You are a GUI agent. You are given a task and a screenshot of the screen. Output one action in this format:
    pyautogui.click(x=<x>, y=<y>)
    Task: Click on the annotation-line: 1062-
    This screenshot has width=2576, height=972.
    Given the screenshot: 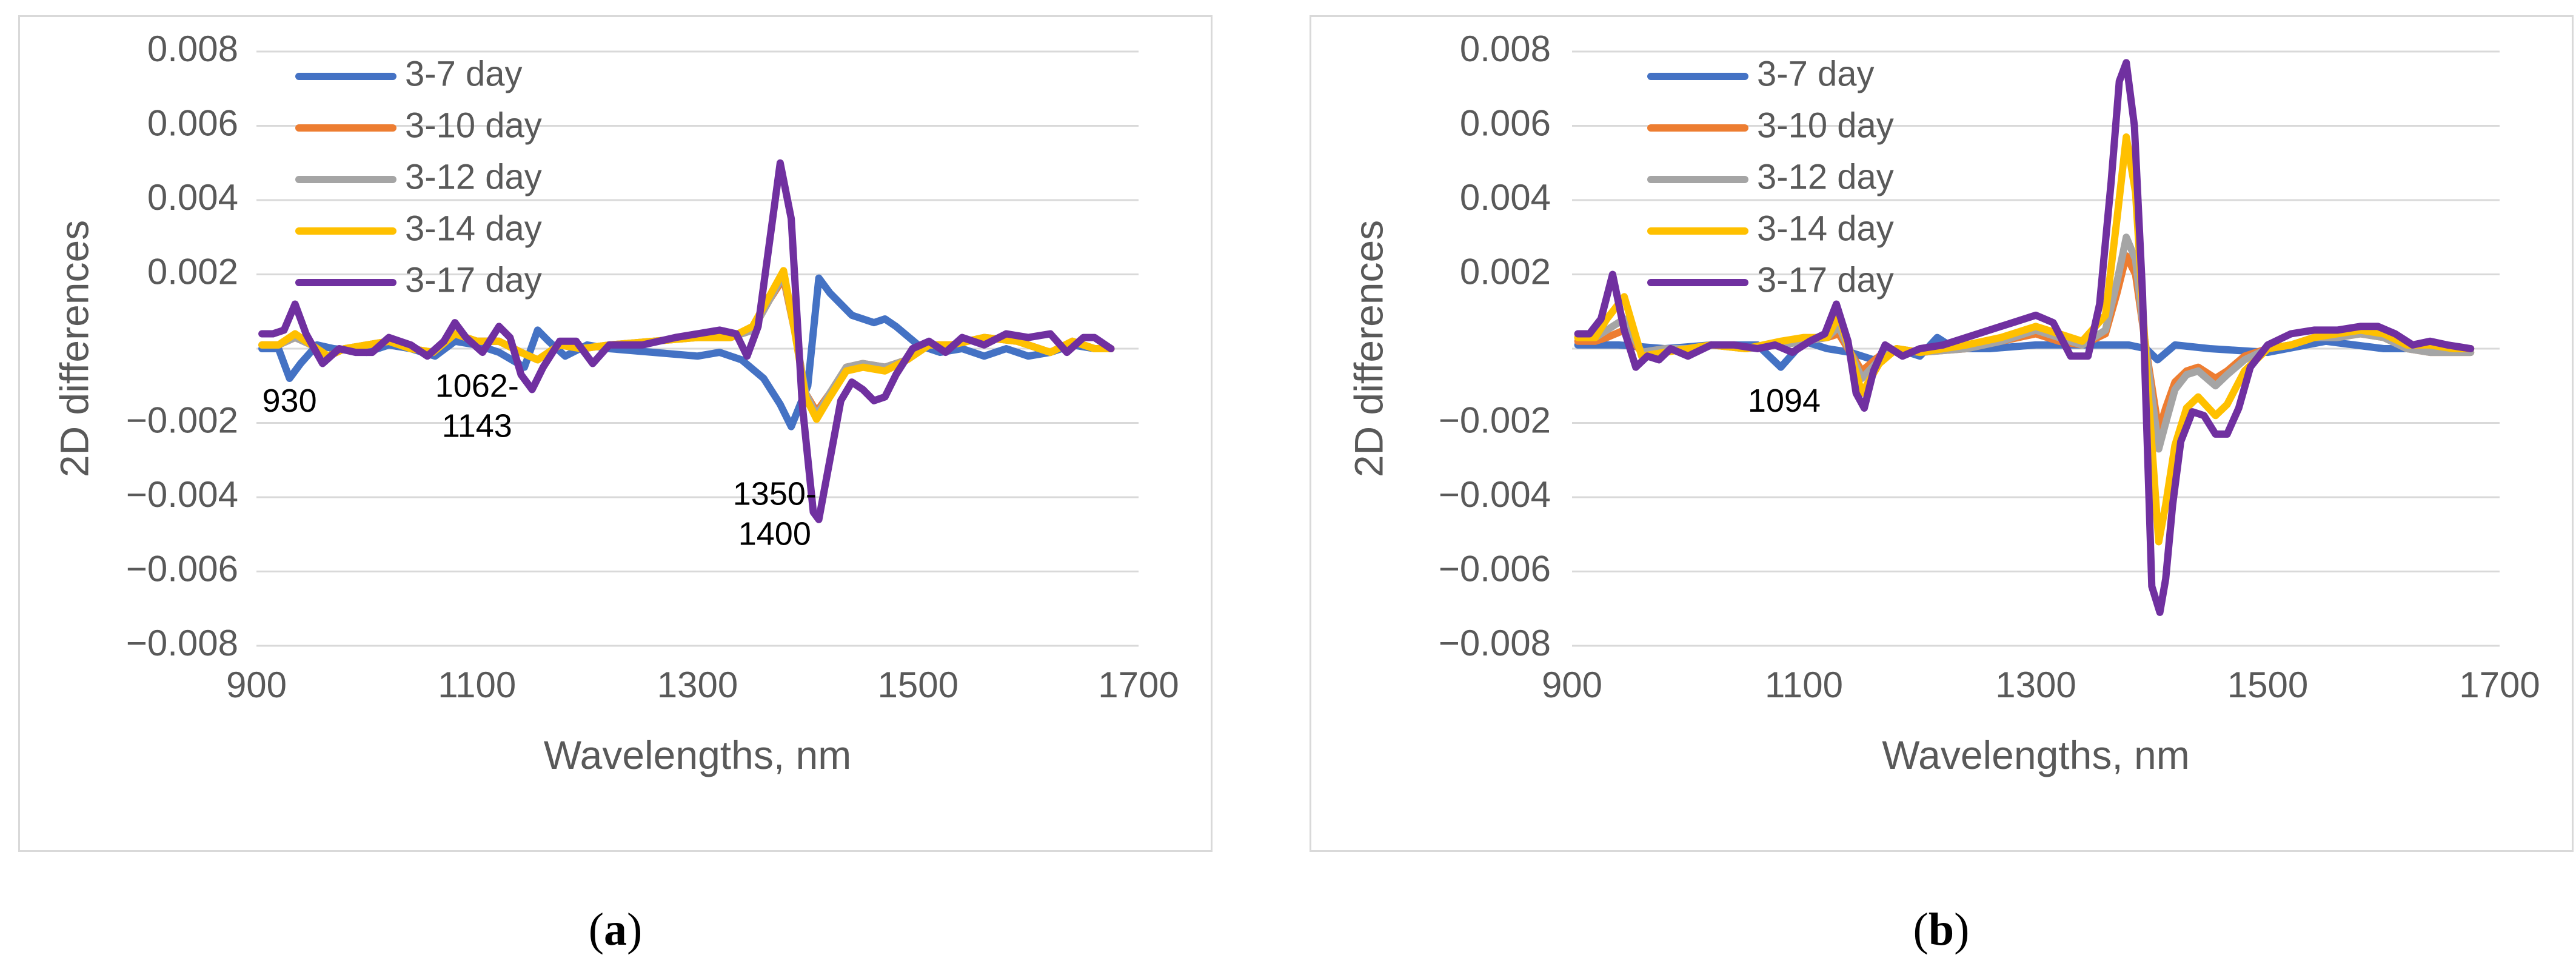 What is the action you would take?
    pyautogui.click(x=477, y=386)
    